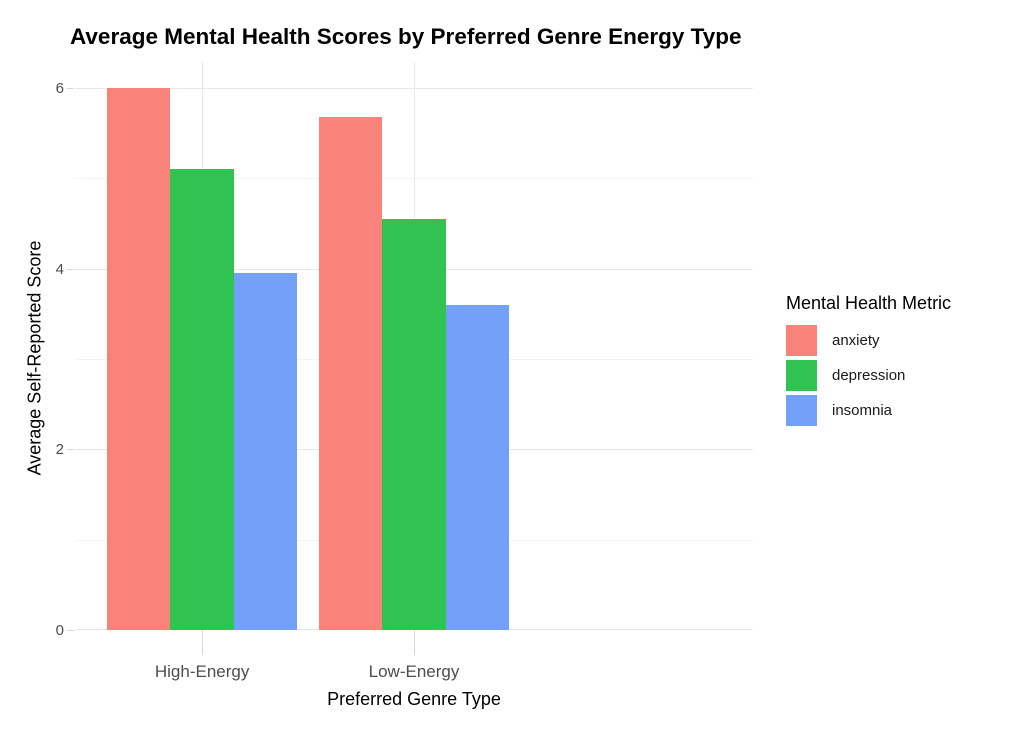 The image size is (1024, 732). Describe the element at coordinates (869, 303) in the screenshot. I see `legend-title: Mental Health Metric` at that location.